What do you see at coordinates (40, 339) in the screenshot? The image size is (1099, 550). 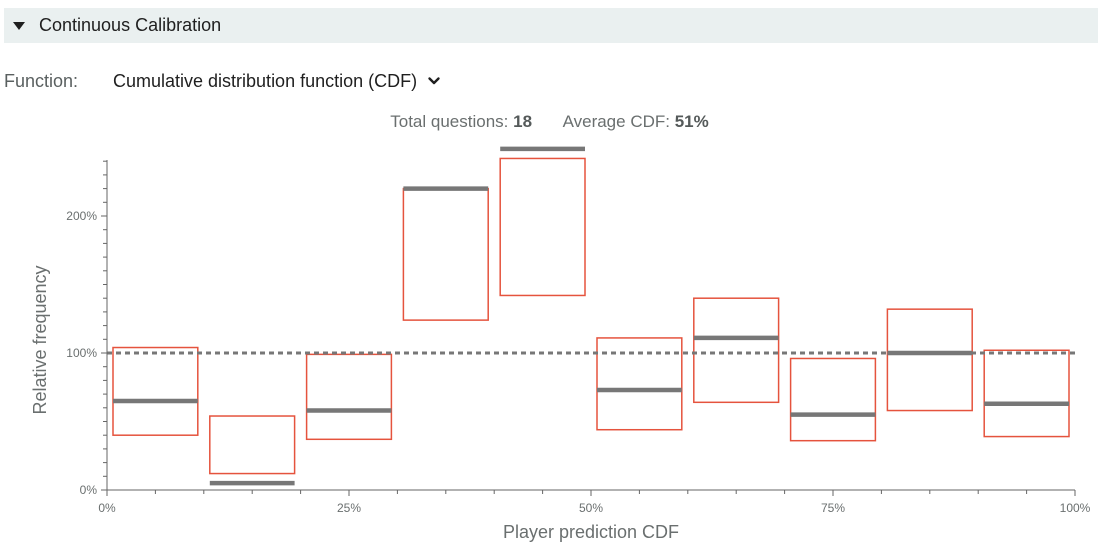 I see `y-axis-title: Relative frequency` at bounding box center [40, 339].